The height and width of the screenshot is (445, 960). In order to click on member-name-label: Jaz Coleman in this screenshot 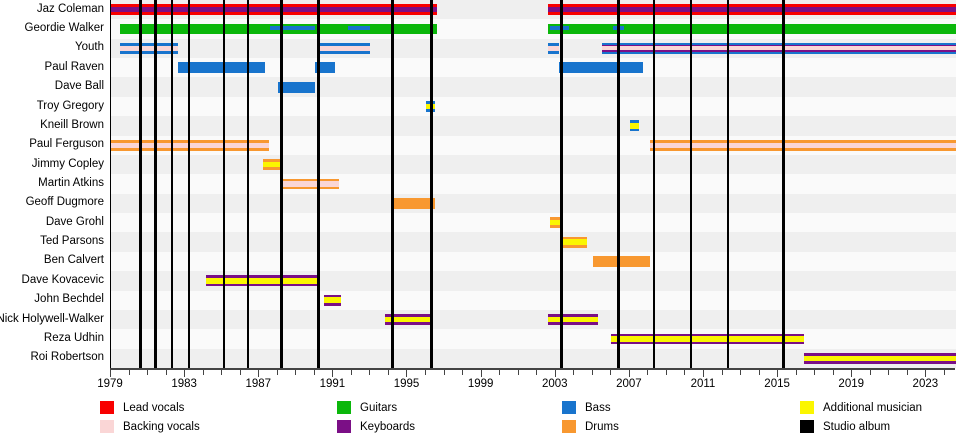, I will do `click(70, 8)`.